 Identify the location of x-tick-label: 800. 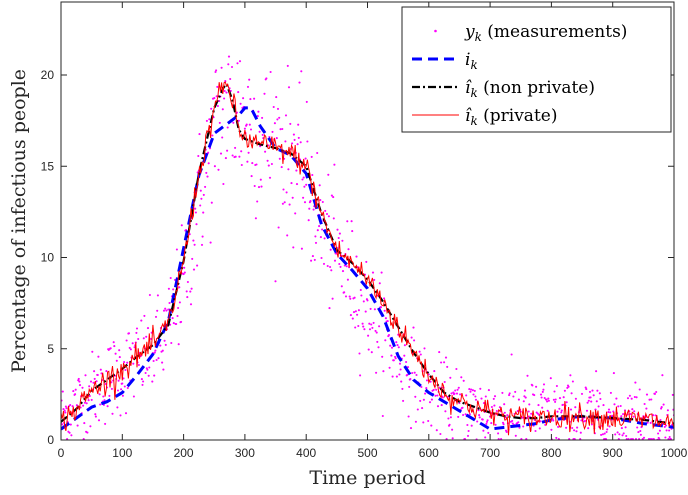
(551, 453).